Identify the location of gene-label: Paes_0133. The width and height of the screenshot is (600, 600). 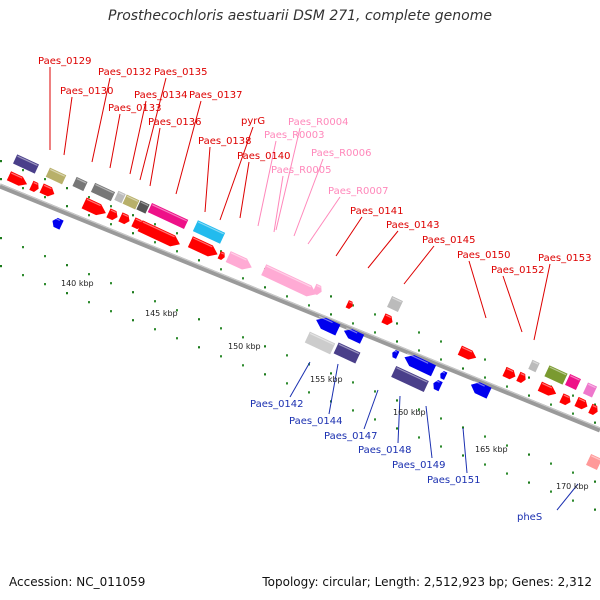
(135, 108).